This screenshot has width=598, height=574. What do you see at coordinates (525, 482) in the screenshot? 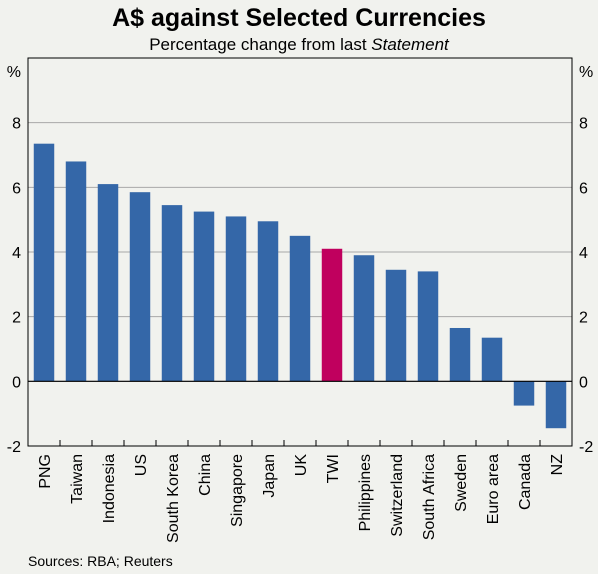
I see `x-tick-label: Canada` at bounding box center [525, 482].